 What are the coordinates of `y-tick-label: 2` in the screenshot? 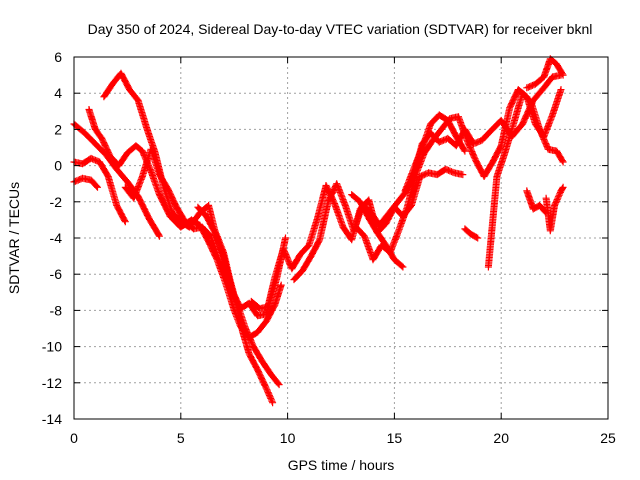 It's located at (58, 129).